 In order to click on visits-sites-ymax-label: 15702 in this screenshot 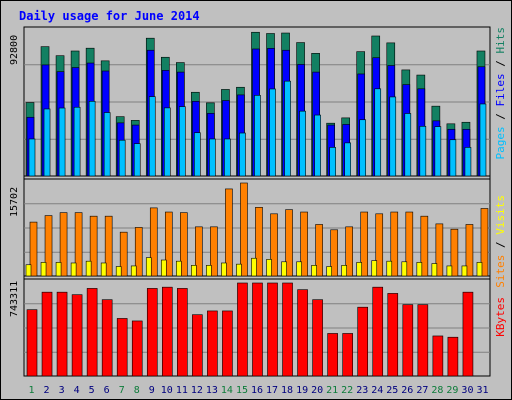, I will do `click(14, 202)`.